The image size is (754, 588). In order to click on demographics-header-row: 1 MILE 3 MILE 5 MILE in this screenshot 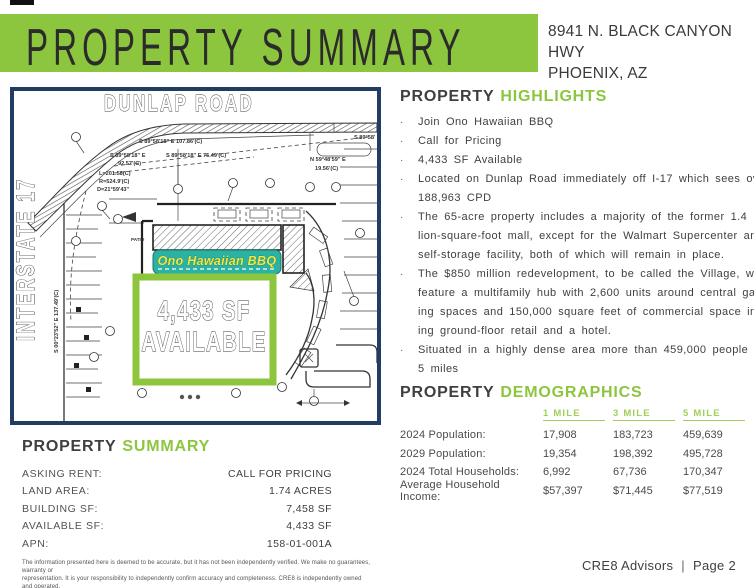, I will do `click(577, 414)`.